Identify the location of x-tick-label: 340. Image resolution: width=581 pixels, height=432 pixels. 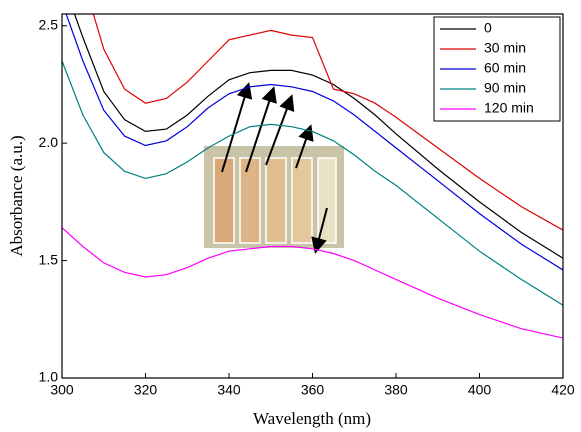
(229, 390).